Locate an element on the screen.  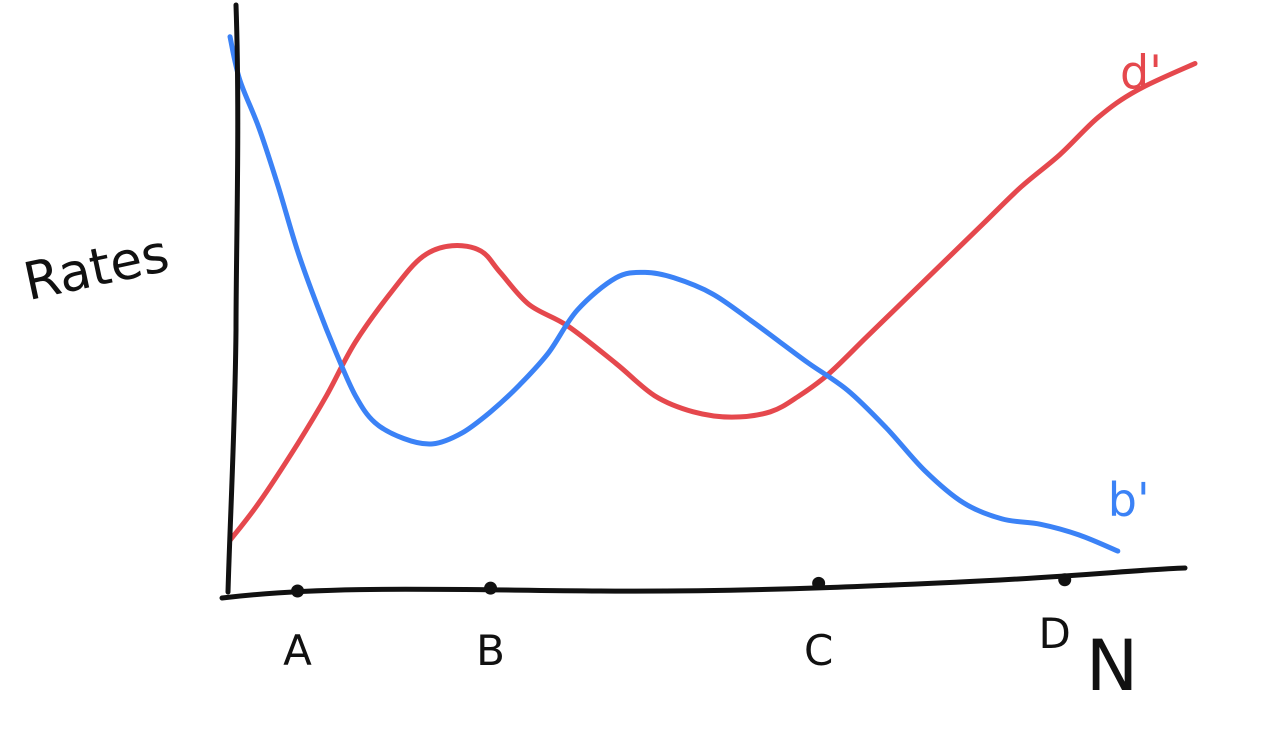
y-axis-line is located at coordinates (233, 298).